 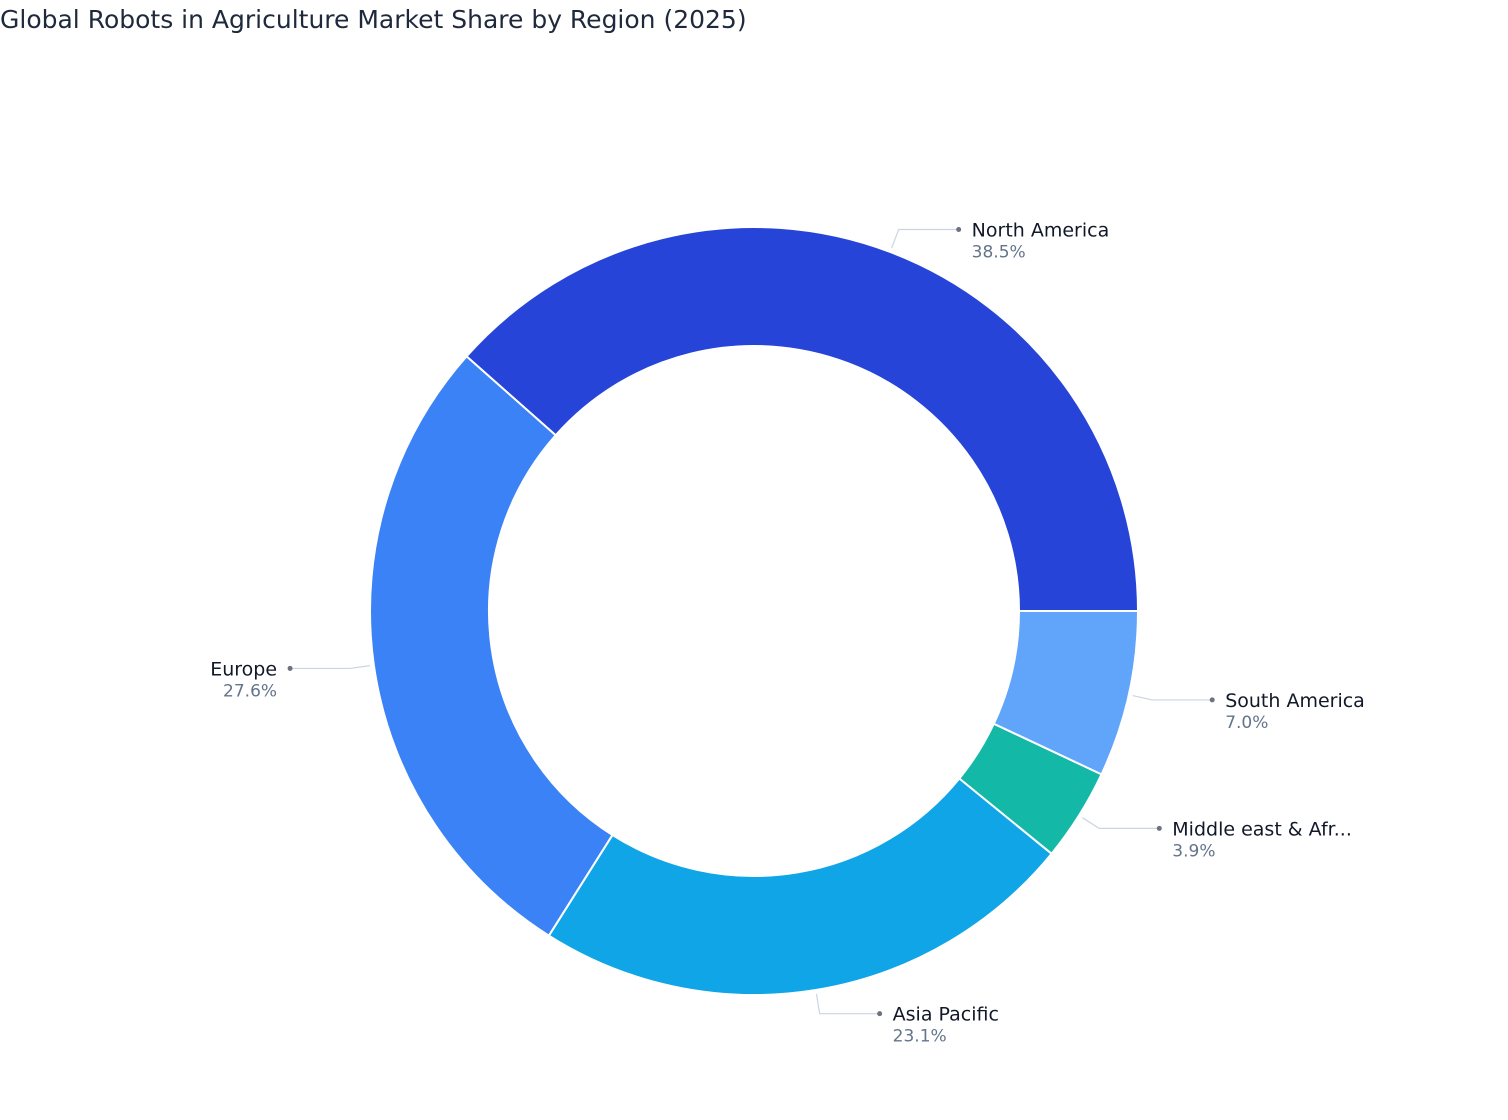 I want to click on slice-value-label: 7.0%, so click(x=1246, y=723).